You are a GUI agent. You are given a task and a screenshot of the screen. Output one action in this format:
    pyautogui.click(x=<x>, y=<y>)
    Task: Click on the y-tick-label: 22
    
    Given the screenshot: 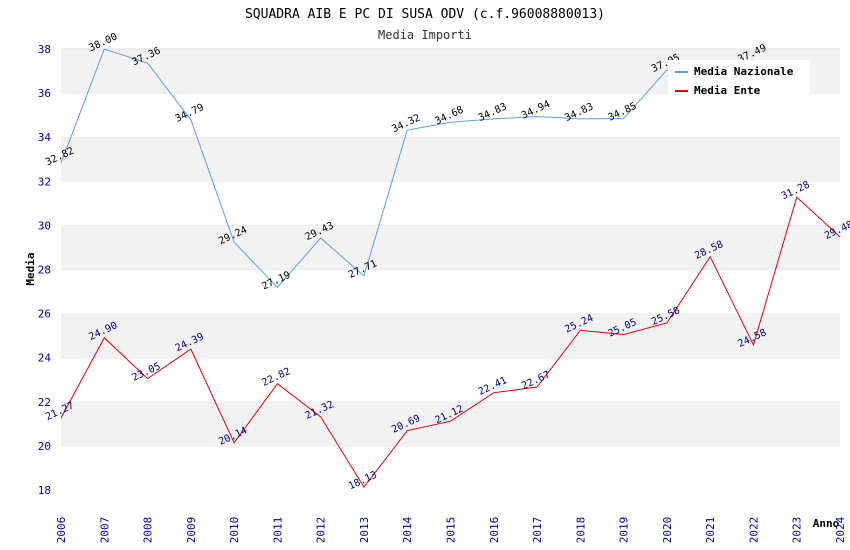 What is the action you would take?
    pyautogui.click(x=44, y=402)
    